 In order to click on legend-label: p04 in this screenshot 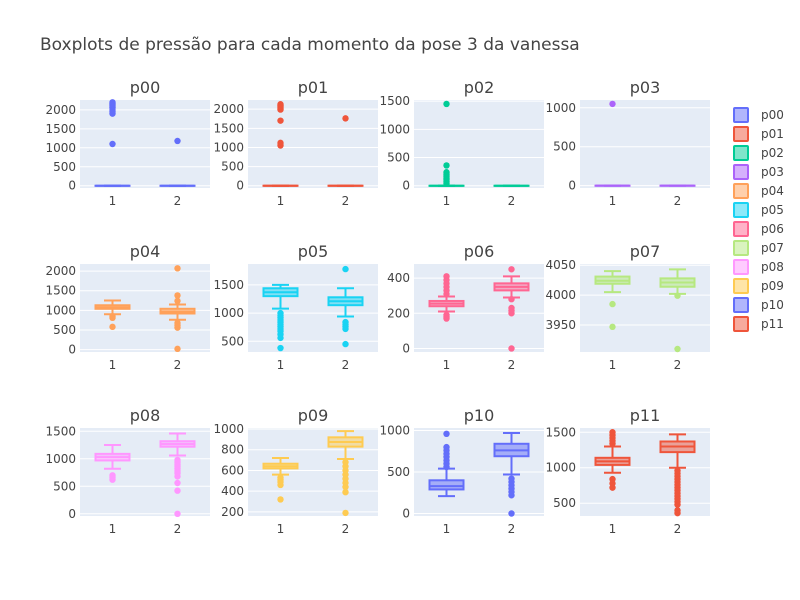, I will do `click(772, 191)`.